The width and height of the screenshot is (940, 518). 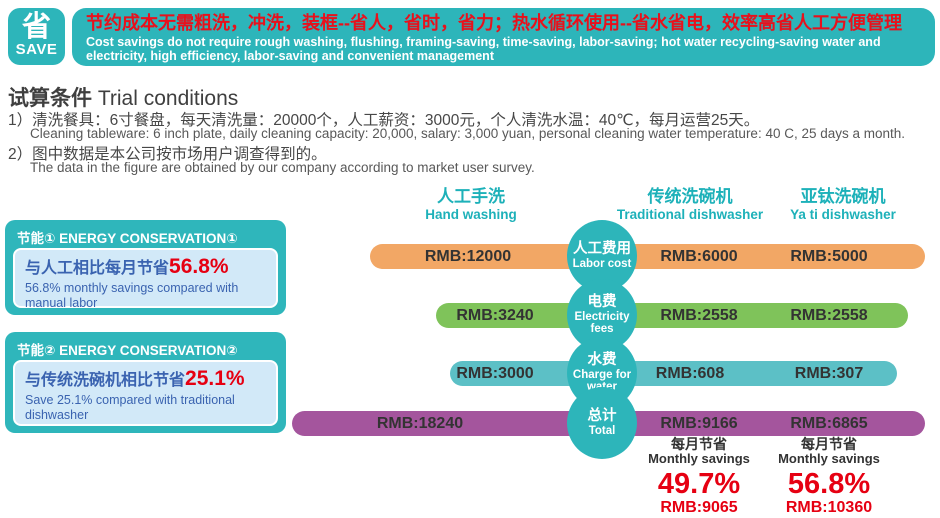 What do you see at coordinates (843, 215) in the screenshot?
I see `column-header-yati-en: Ya ti dishwasher` at bounding box center [843, 215].